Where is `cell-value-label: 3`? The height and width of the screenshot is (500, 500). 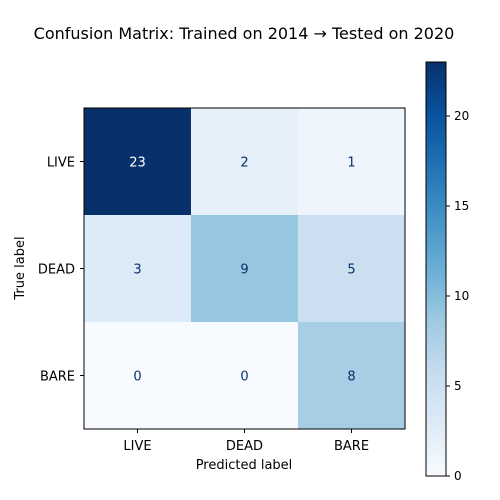
cell-value-label: 3 is located at coordinates (137, 270).